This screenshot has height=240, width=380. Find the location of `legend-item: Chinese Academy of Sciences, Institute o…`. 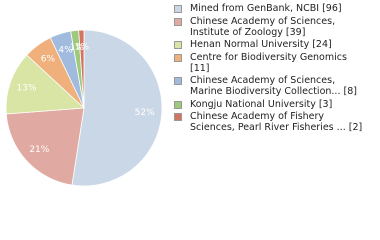

legend-item: Chinese Academy of Sciences, Institute o… is located at coordinates (269, 27).